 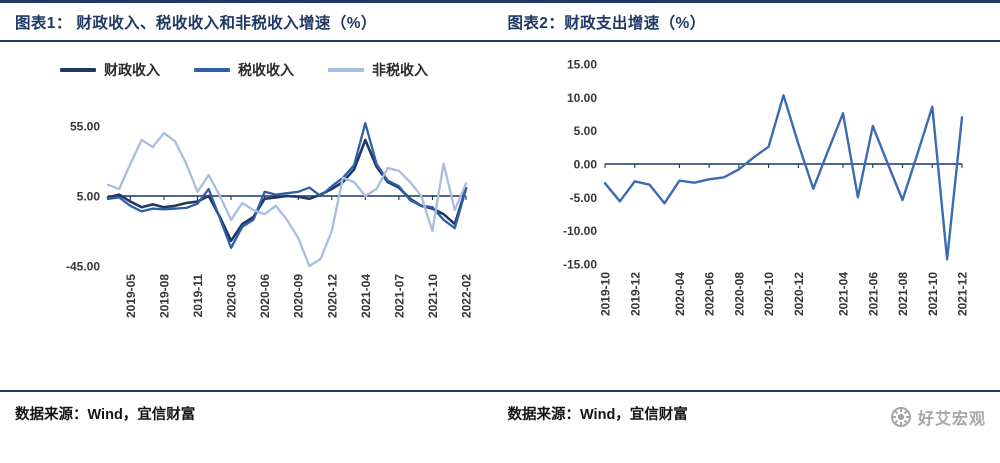 What do you see at coordinates (635, 294) in the screenshot?
I see `svg-text: 2019-12` at bounding box center [635, 294].